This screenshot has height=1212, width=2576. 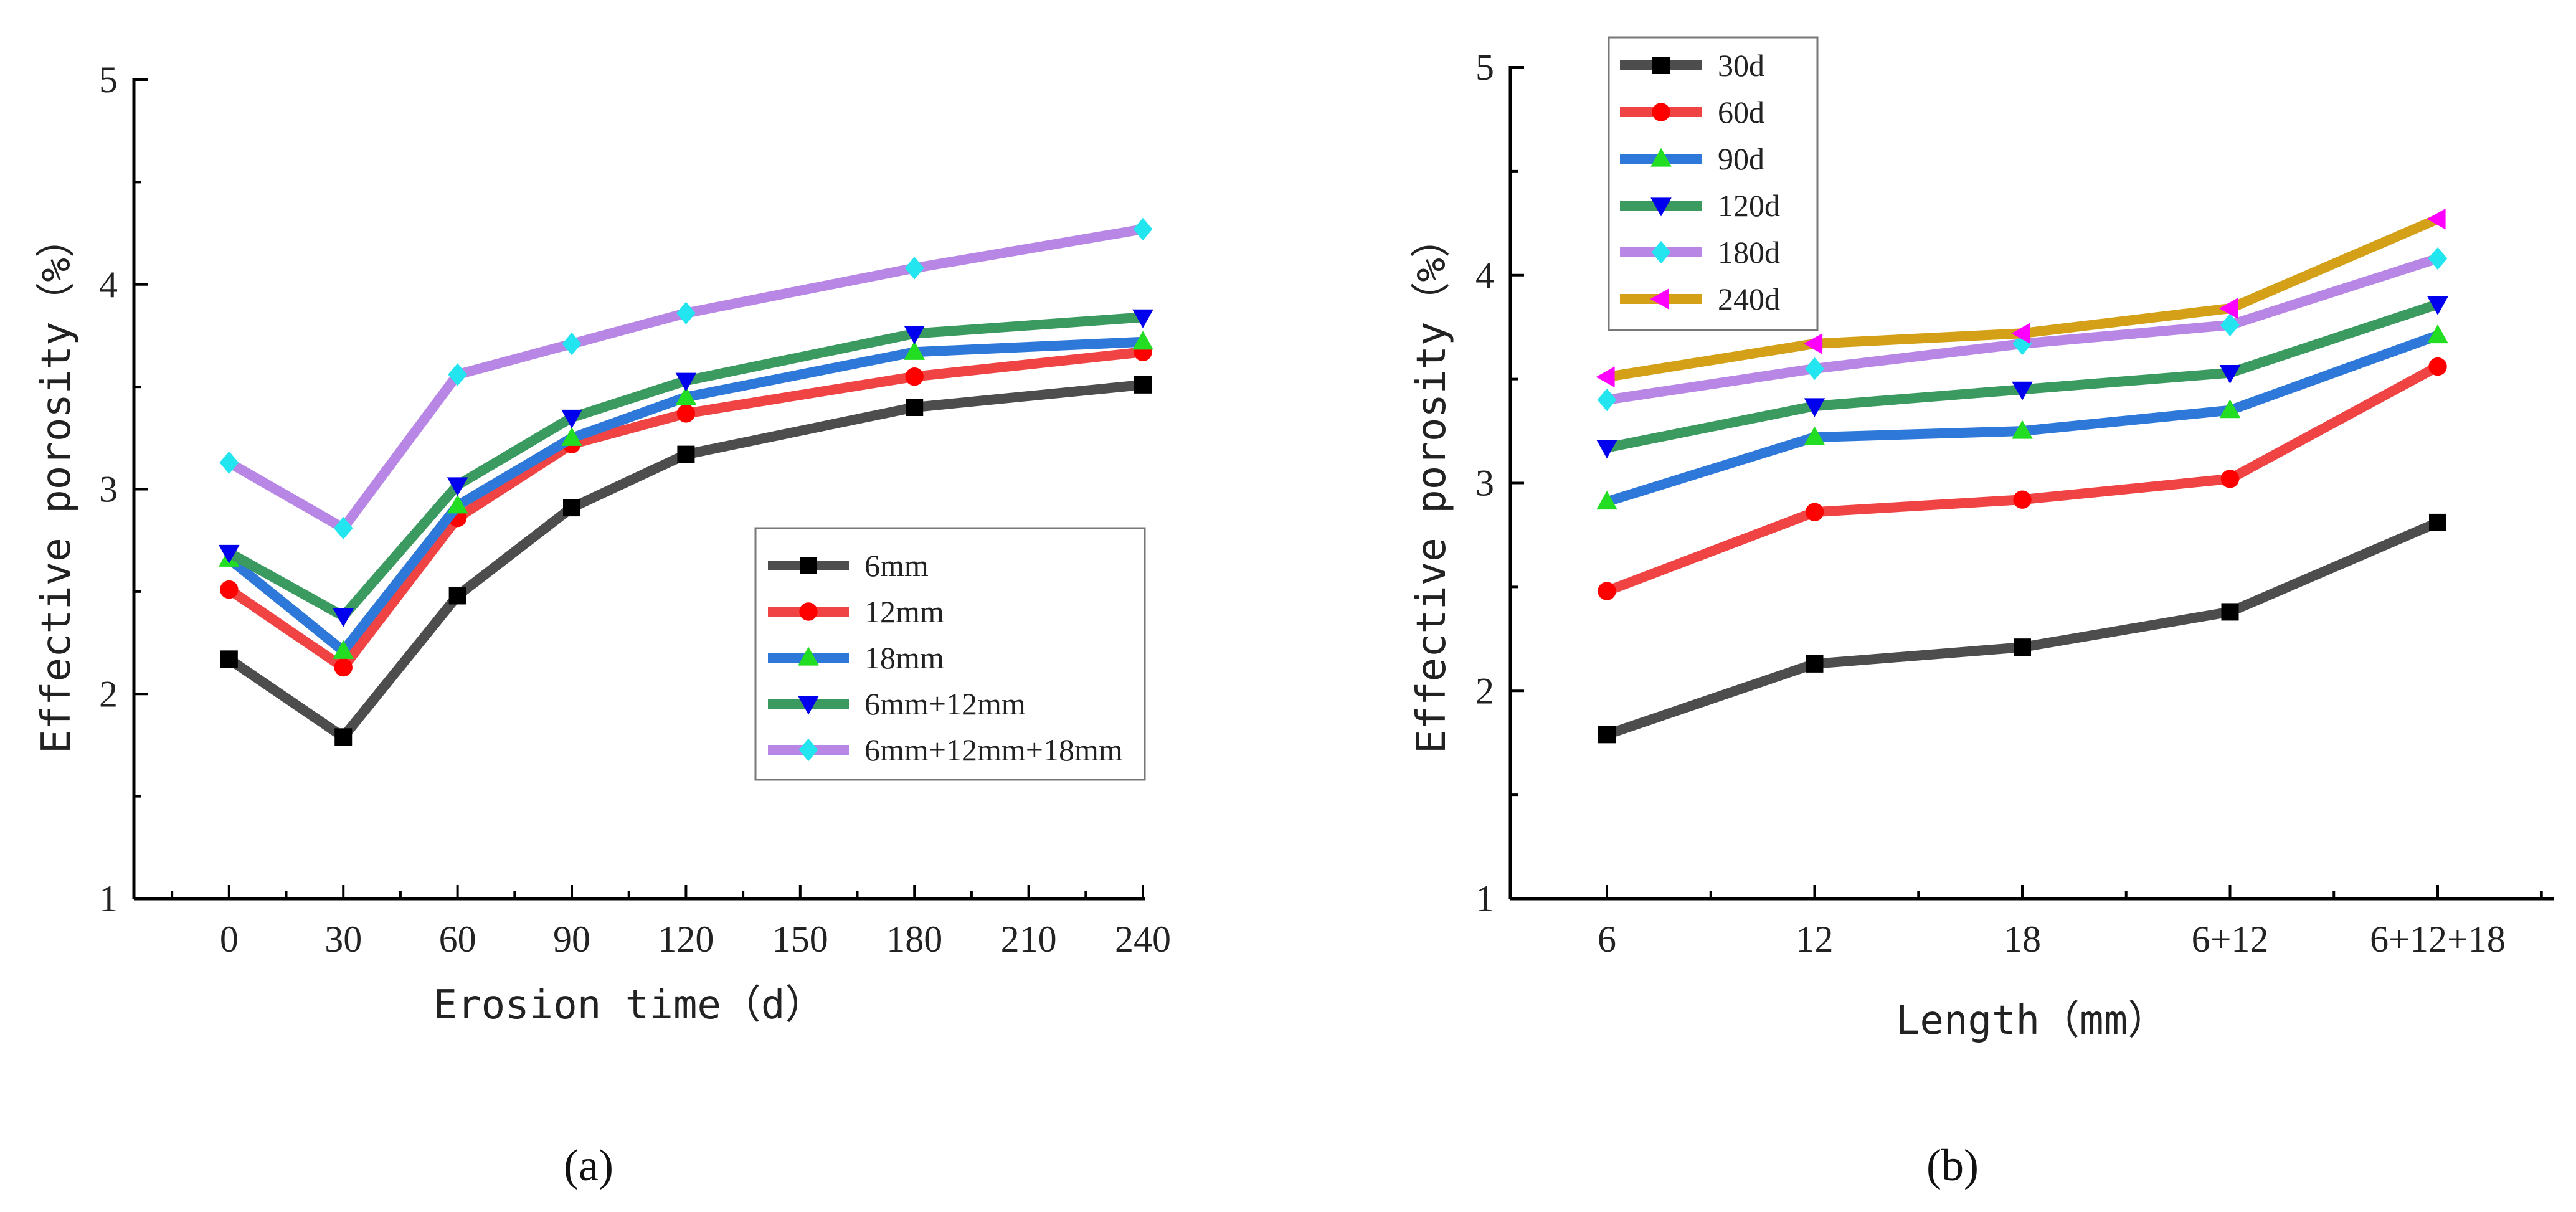 What do you see at coordinates (1741, 65) in the screenshot?
I see `chart-b-legend-label: 30d` at bounding box center [1741, 65].